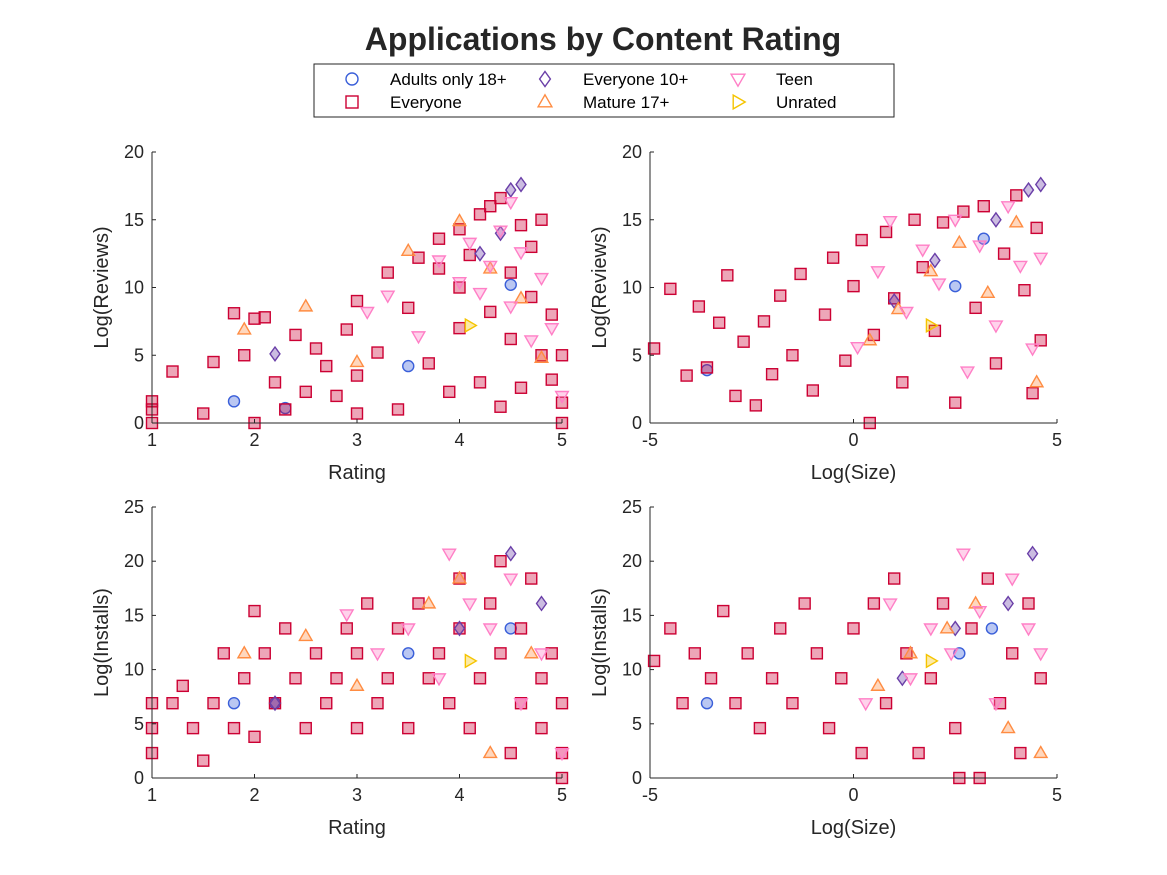 The image size is (1167, 875). What do you see at coordinates (426, 102) in the screenshot?
I see `legend-label: Everyone` at bounding box center [426, 102].